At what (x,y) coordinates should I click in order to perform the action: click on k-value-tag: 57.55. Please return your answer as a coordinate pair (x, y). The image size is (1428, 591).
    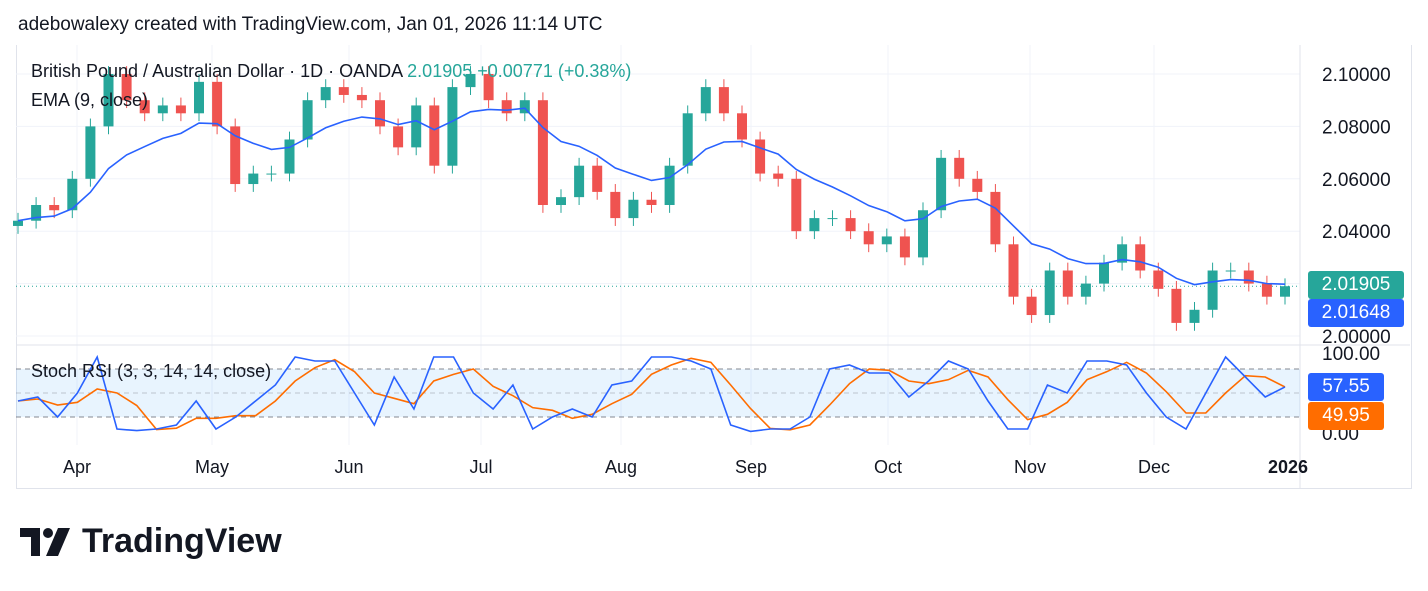
    Looking at the image, I should click on (1346, 387).